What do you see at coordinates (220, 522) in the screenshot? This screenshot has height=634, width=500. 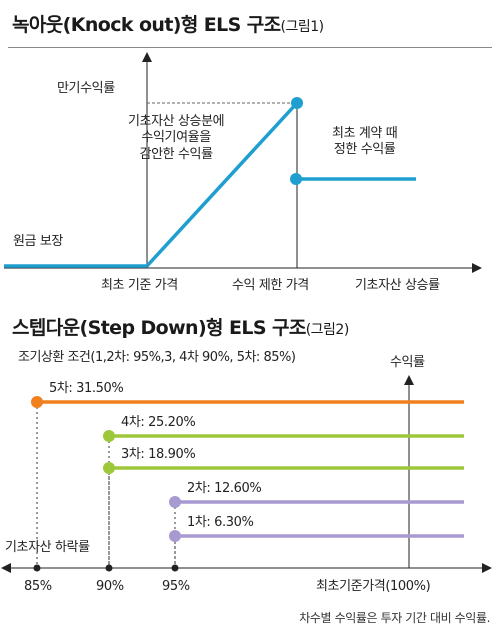 I see `fig2-return-label: 1차: 6.30%` at bounding box center [220, 522].